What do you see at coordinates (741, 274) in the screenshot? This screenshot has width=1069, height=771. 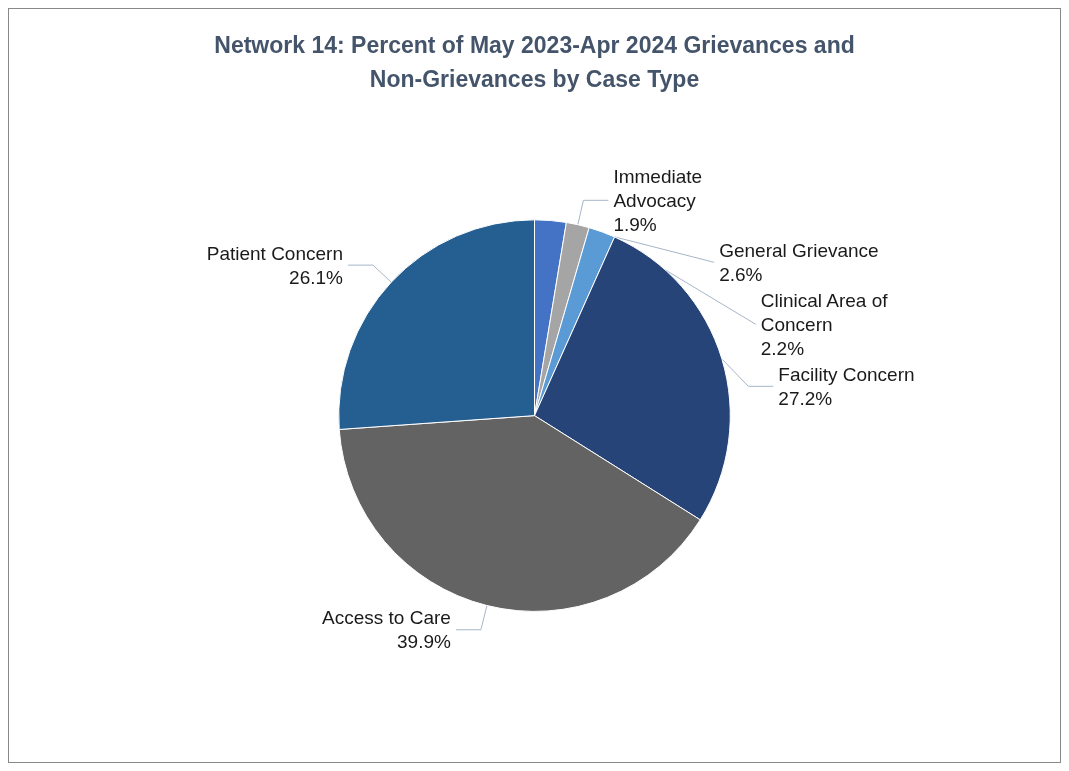 I see `data-label: 2.6%` at bounding box center [741, 274].